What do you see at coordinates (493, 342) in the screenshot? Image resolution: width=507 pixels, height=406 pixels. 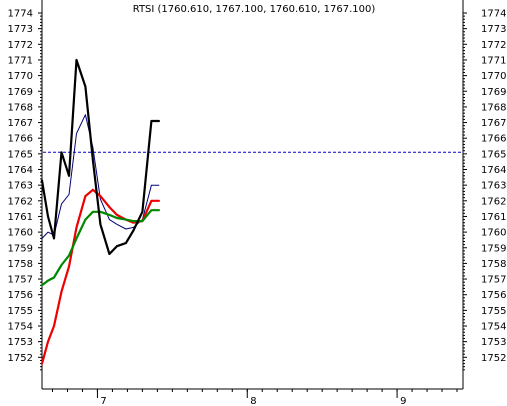 I see `y-tick-label-right: 1753` at bounding box center [493, 342].